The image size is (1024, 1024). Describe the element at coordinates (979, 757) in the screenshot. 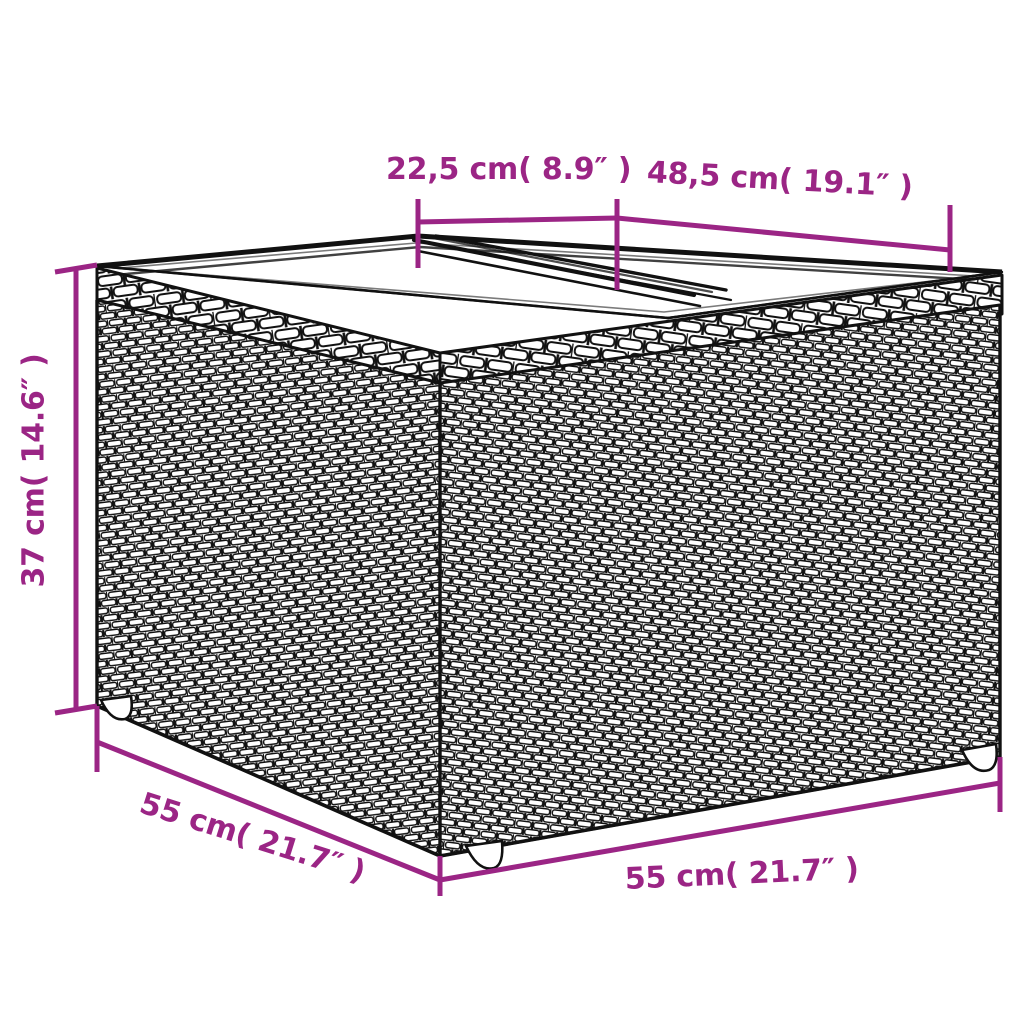

I see `foot-right` at that location.